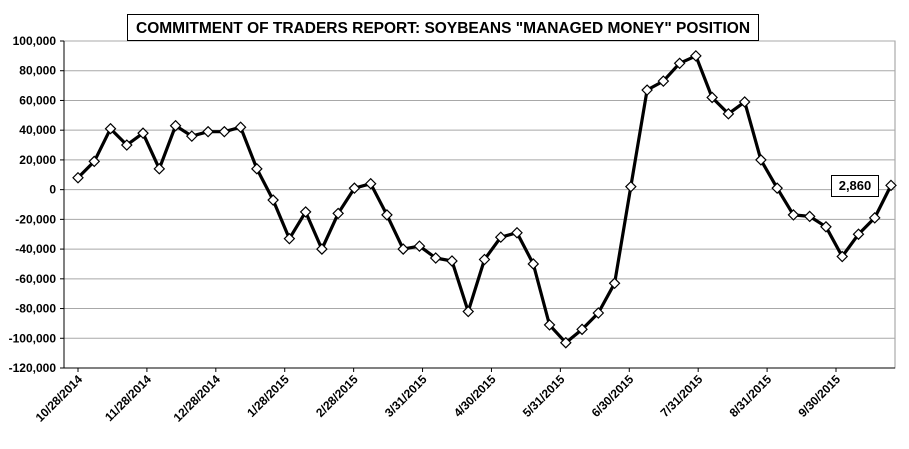  Describe the element at coordinates (855, 186) in the screenshot. I see `last-value-callout: 2,860` at that location.